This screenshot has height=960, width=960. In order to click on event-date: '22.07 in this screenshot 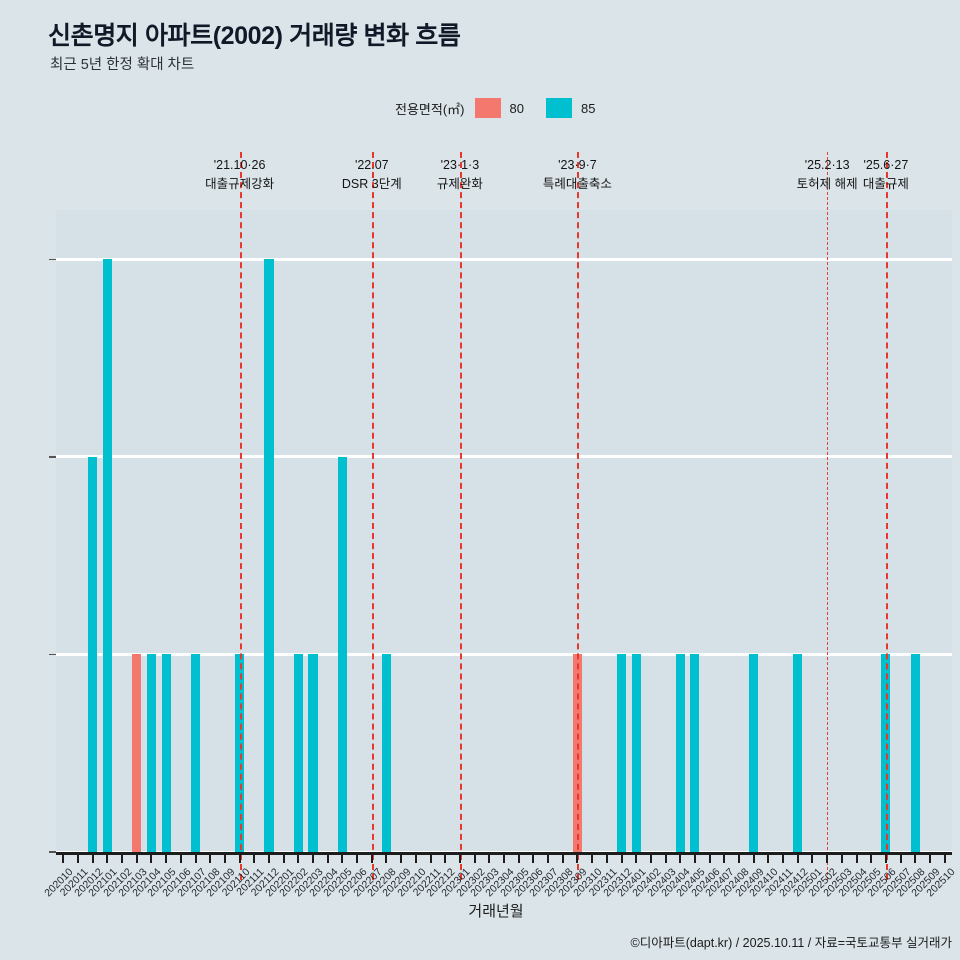, I will do `click(371, 165)`.